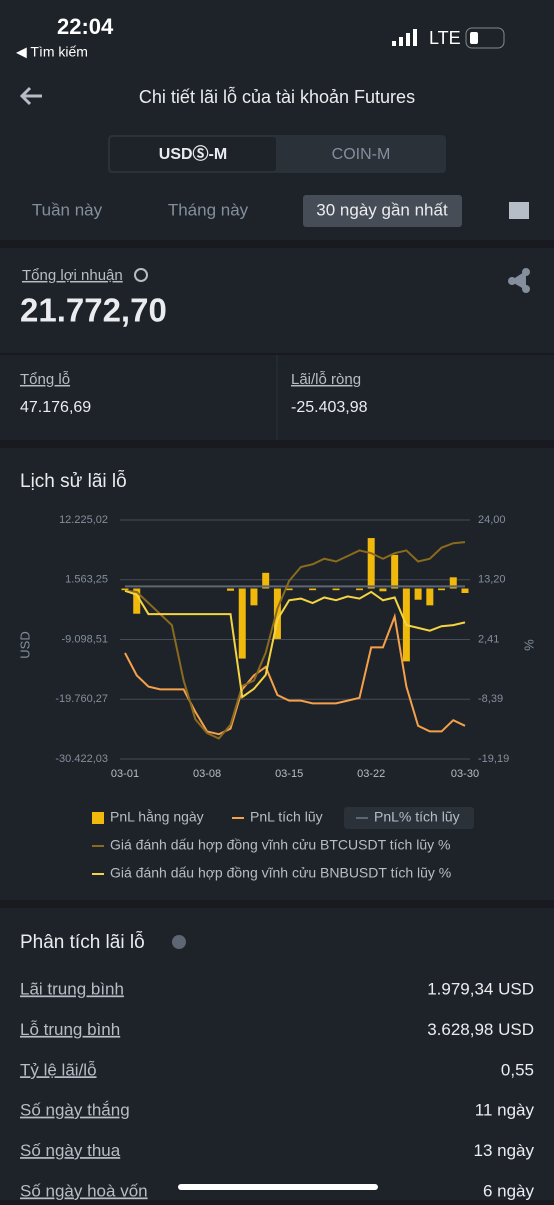  Describe the element at coordinates (492, 580) in the screenshot. I see `y2-tick-label: 13,20` at that location.